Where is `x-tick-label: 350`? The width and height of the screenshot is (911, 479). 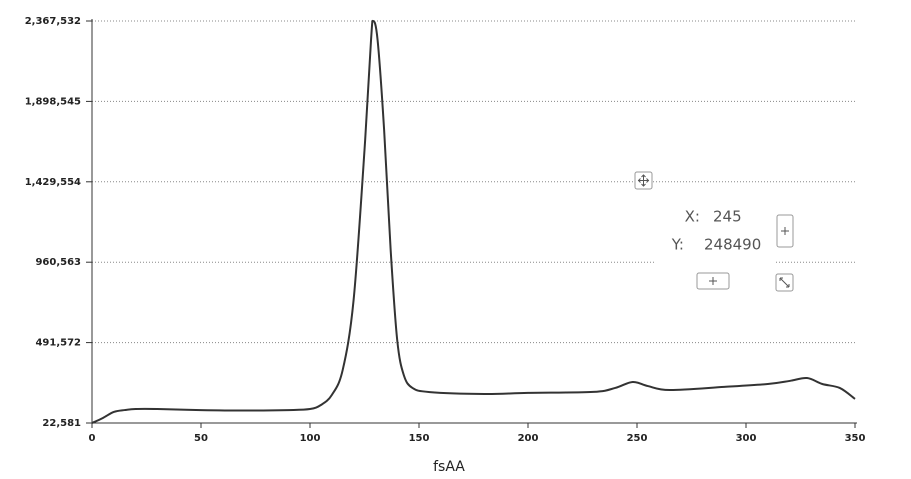 x-tick-label: 350 is located at coordinates (855, 438).